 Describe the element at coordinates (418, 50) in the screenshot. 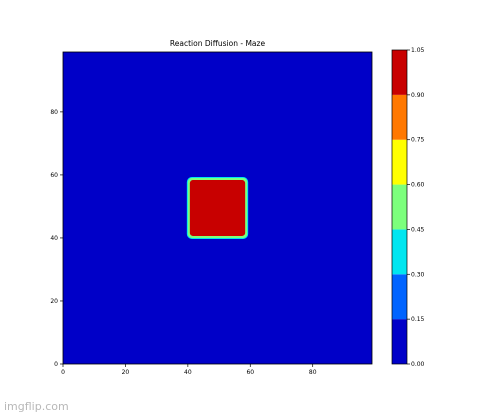

I see `colorbar-tick-label: 1.05` at that location.